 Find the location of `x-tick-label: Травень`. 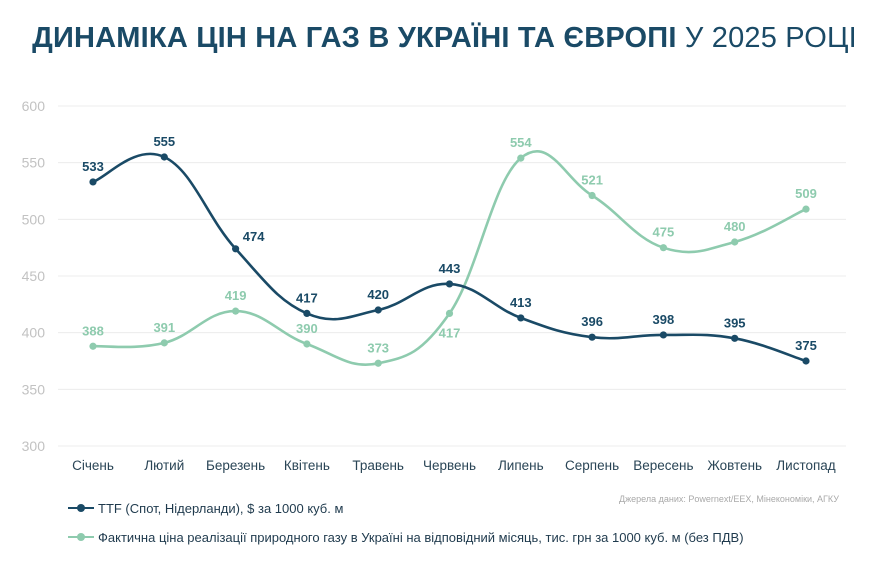

x-tick-label: Травень is located at coordinates (378, 465).